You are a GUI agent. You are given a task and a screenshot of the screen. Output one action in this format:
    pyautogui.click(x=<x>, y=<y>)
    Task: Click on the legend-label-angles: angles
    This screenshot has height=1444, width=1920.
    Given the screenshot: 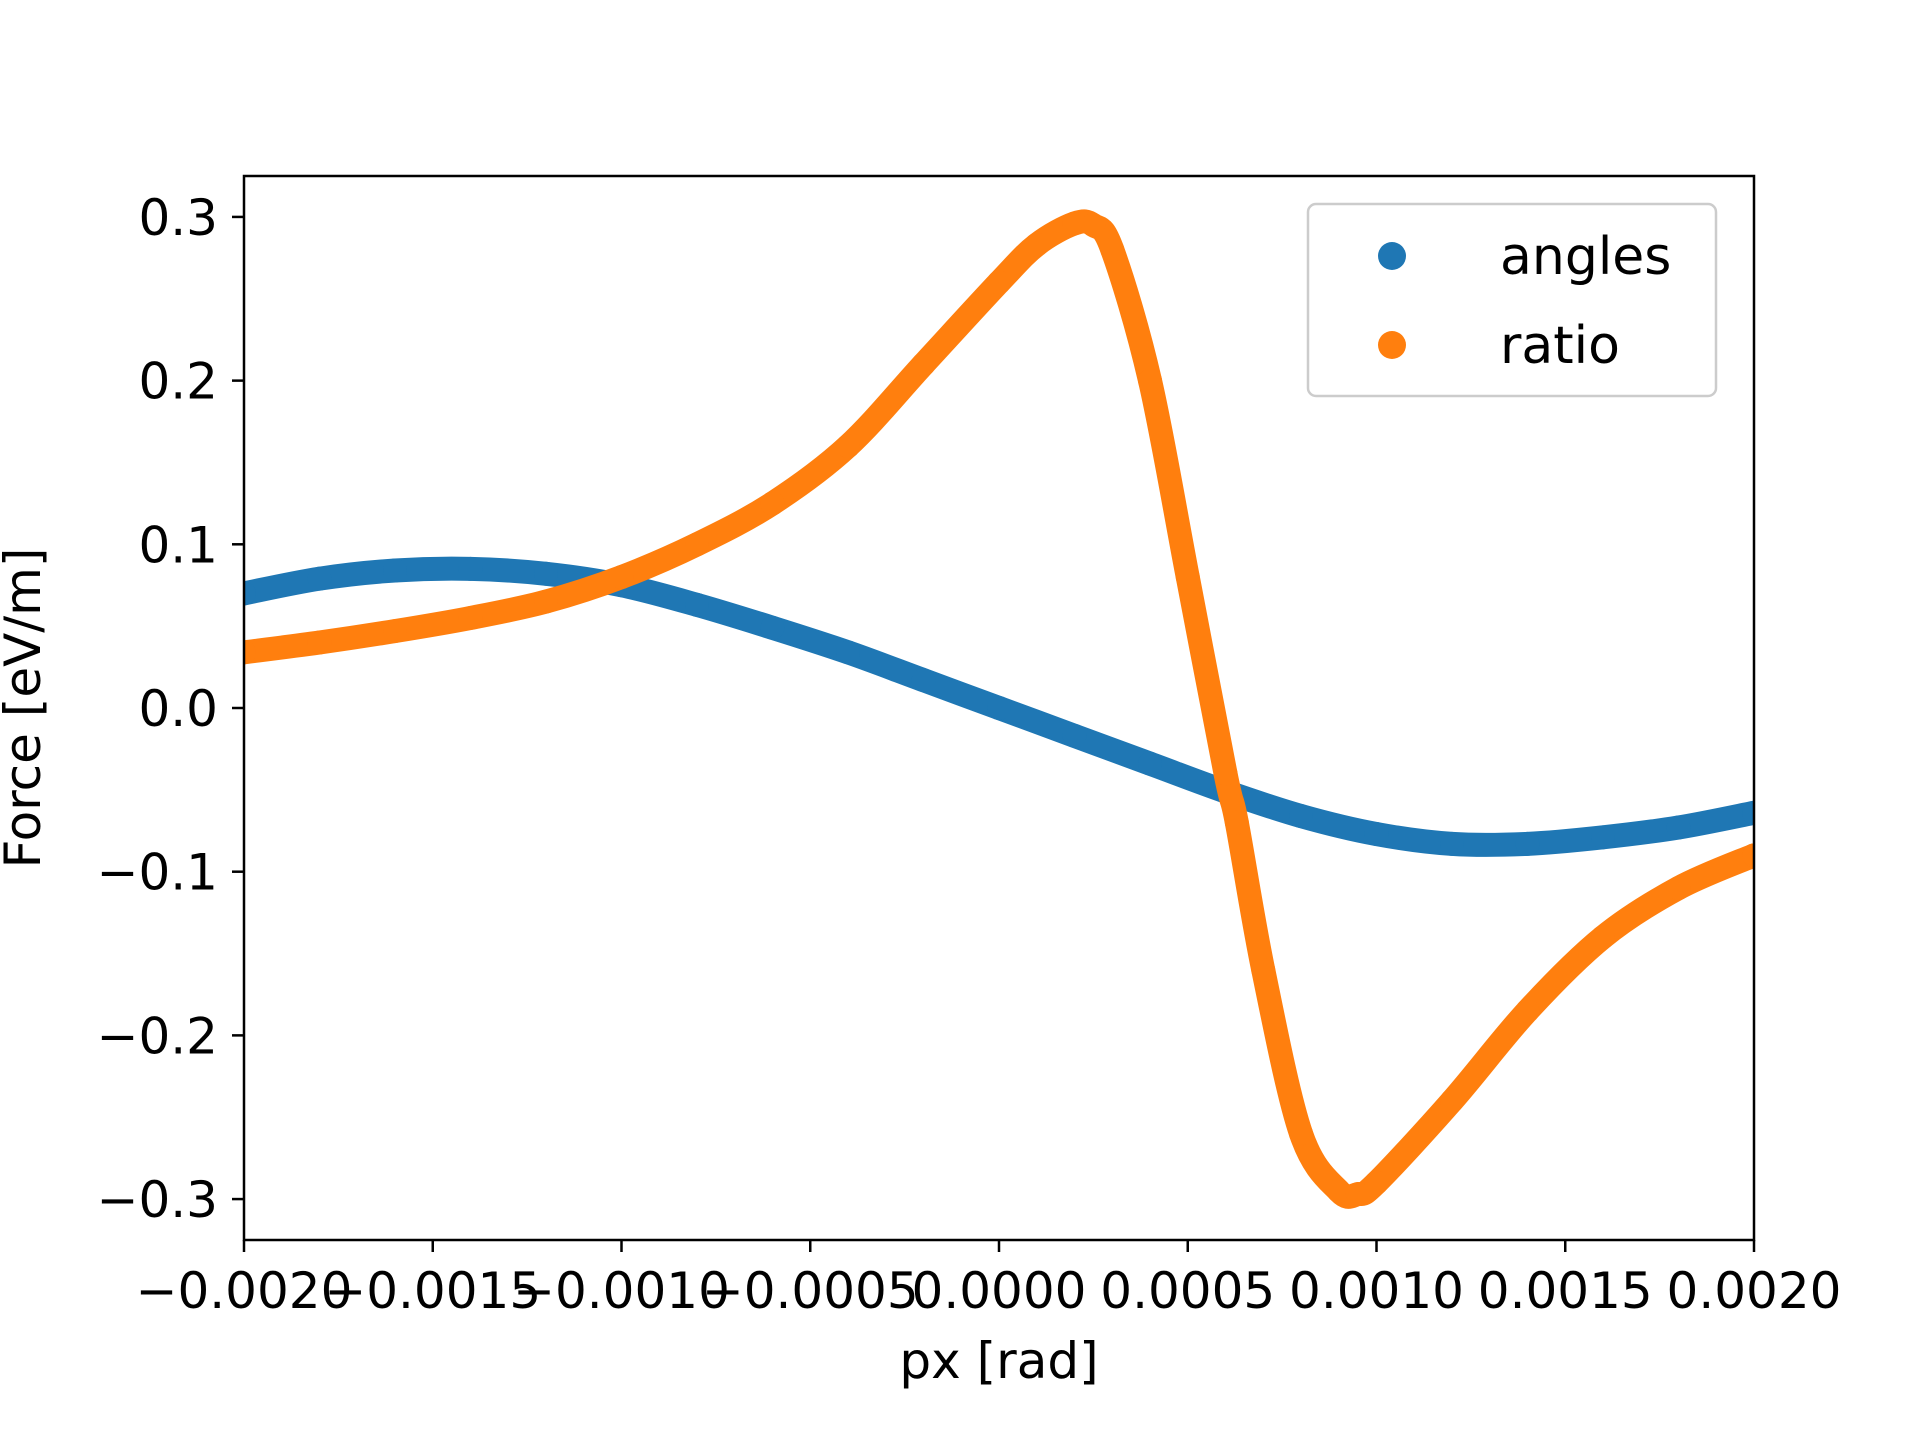 What is the action you would take?
    pyautogui.click(x=1585, y=257)
    